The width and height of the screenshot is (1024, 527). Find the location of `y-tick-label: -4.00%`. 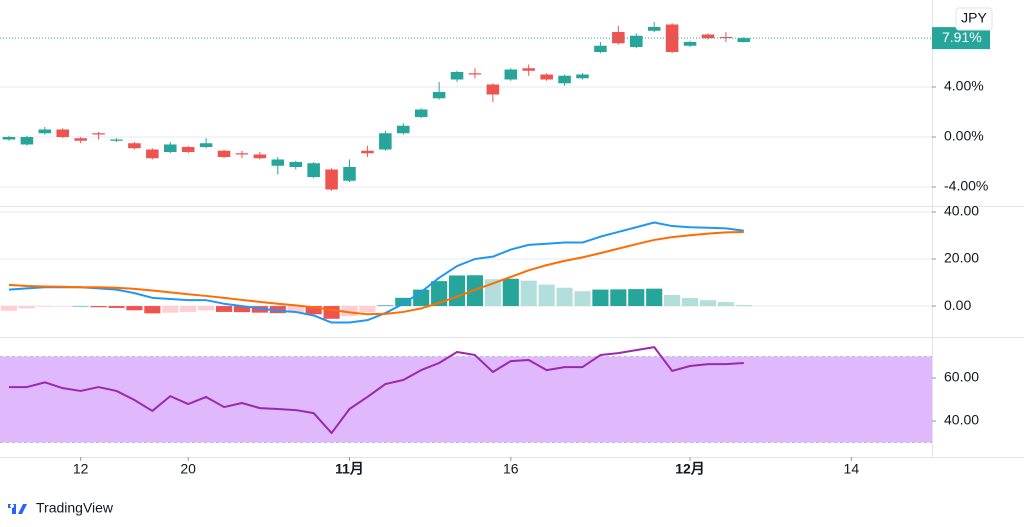

y-tick-label: -4.00% is located at coordinates (966, 186).